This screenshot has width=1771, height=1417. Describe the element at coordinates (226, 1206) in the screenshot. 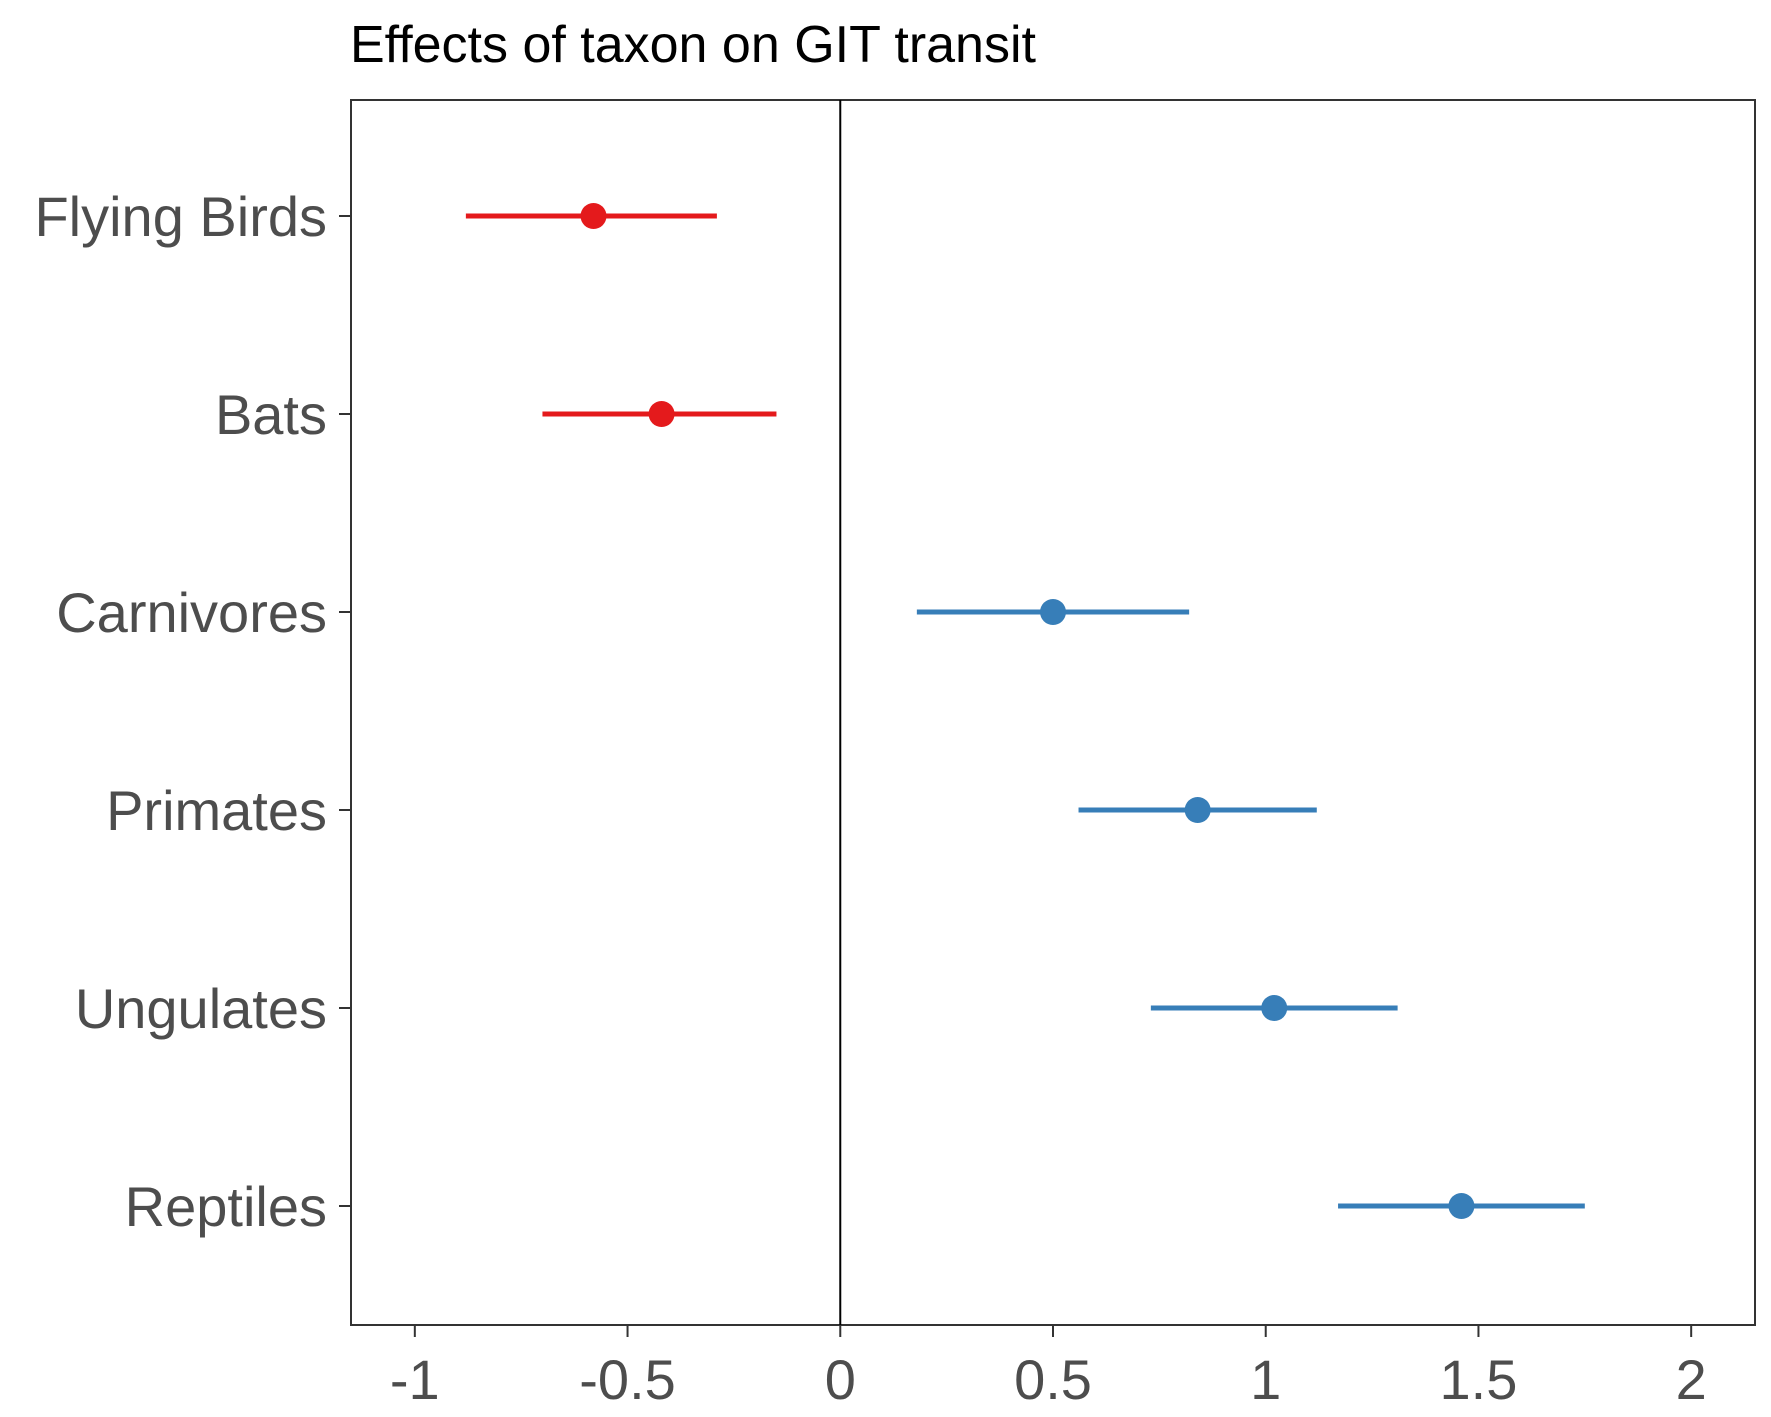

I see `y-axis-tick-label: Reptiles` at that location.